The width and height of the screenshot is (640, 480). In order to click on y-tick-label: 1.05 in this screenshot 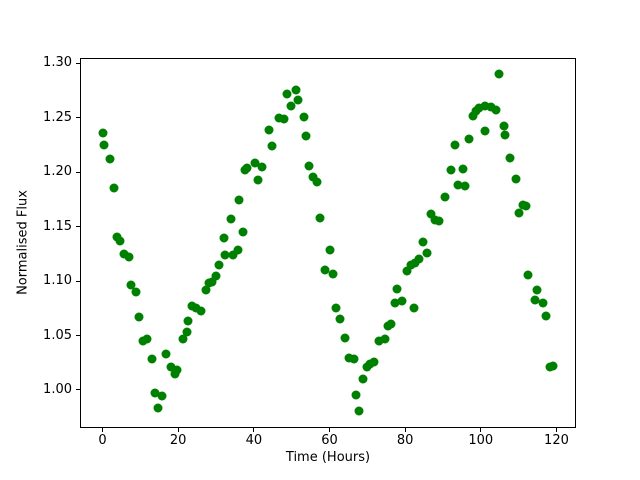, I will do `click(57, 335)`.